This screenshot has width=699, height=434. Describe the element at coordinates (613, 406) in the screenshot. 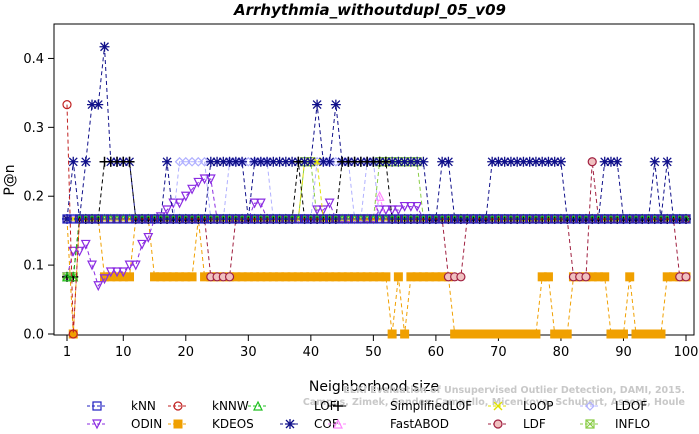

I see `legend-item-ldof: LDOF` at that location.